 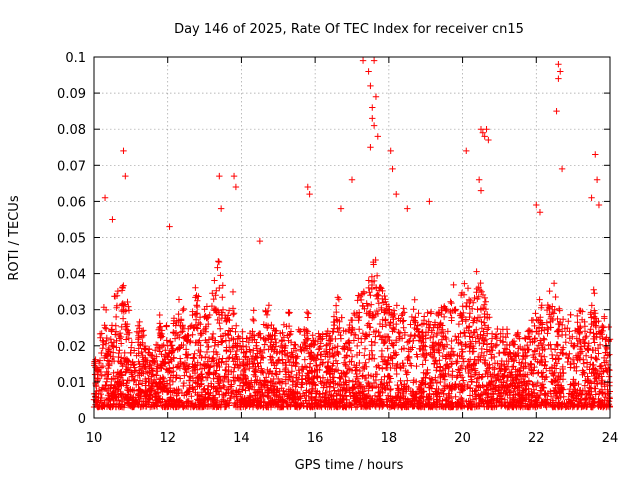 What do you see at coordinates (82, 419) in the screenshot?
I see `y-tick-label: 0` at bounding box center [82, 419].